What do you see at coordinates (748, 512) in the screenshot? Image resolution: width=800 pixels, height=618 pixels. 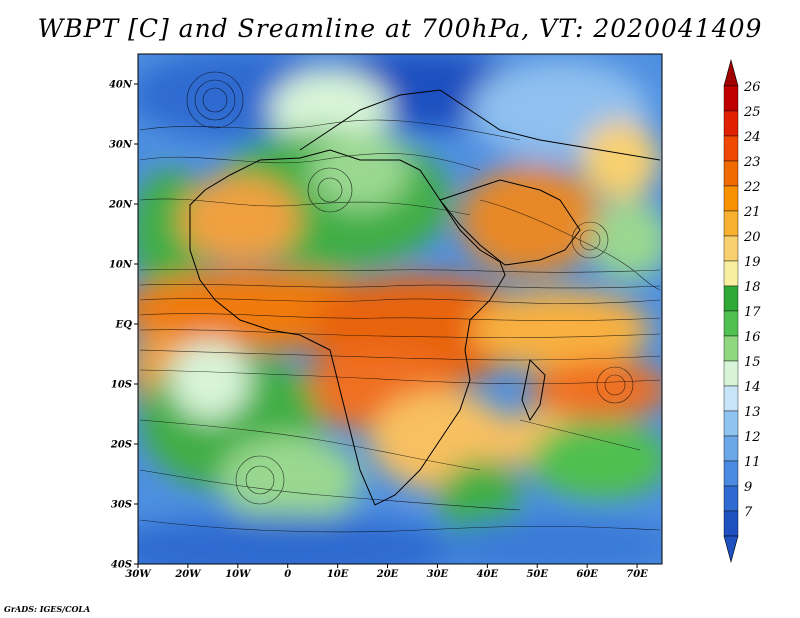 I see `colorbar-label: 7` at bounding box center [748, 512].